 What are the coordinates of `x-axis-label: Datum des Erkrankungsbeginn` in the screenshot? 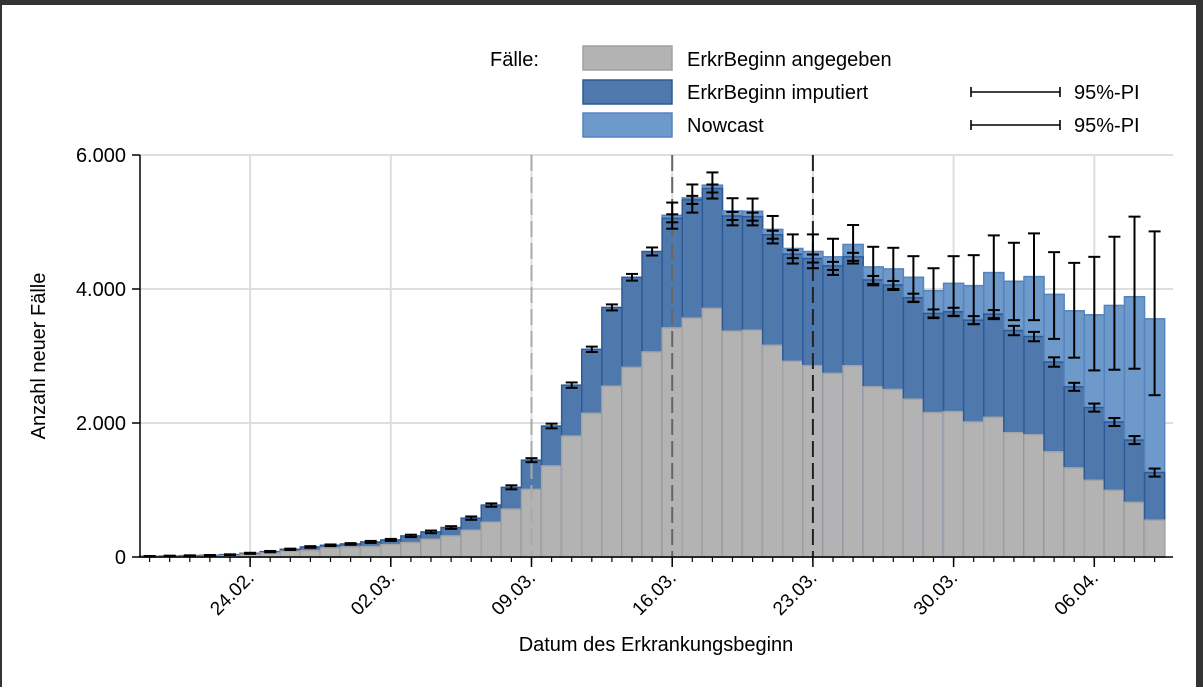 It's located at (656, 645).